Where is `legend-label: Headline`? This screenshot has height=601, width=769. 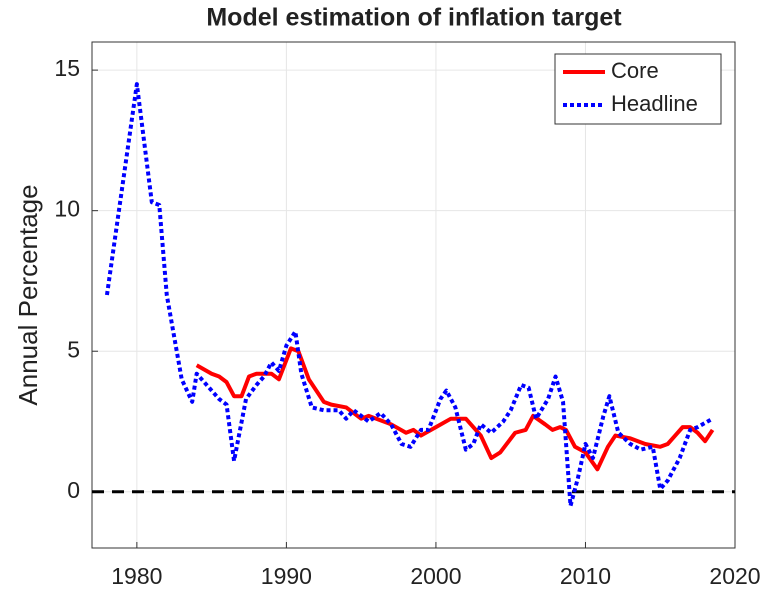
legend-label: Headline is located at coordinates (654, 103).